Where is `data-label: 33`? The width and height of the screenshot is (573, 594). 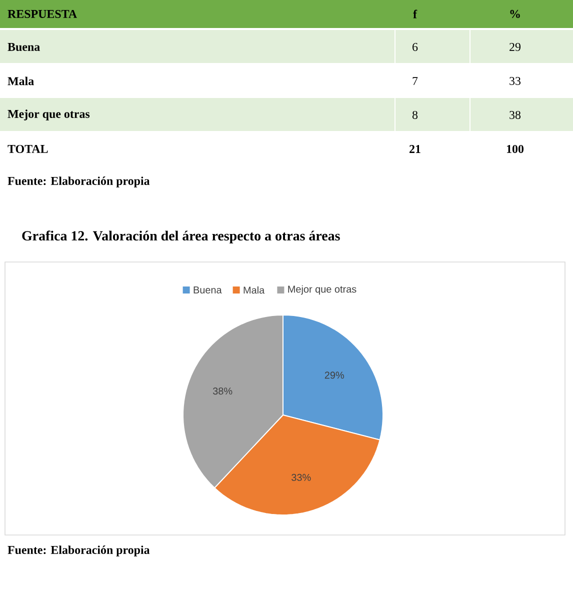 data-label: 33 is located at coordinates (515, 80).